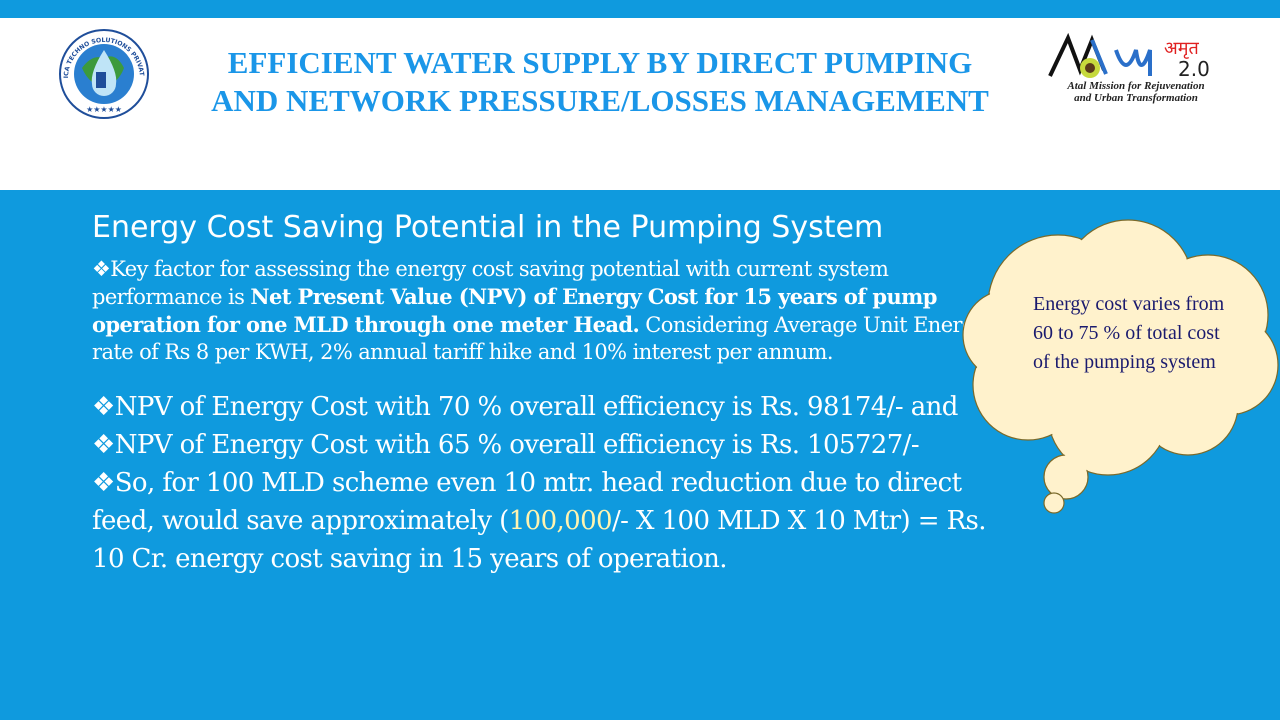 Image resolution: width=1280 pixels, height=720 pixels. Describe the element at coordinates (1129, 56) in the screenshot. I see `amrut-logo: अमृत 2.0` at that location.